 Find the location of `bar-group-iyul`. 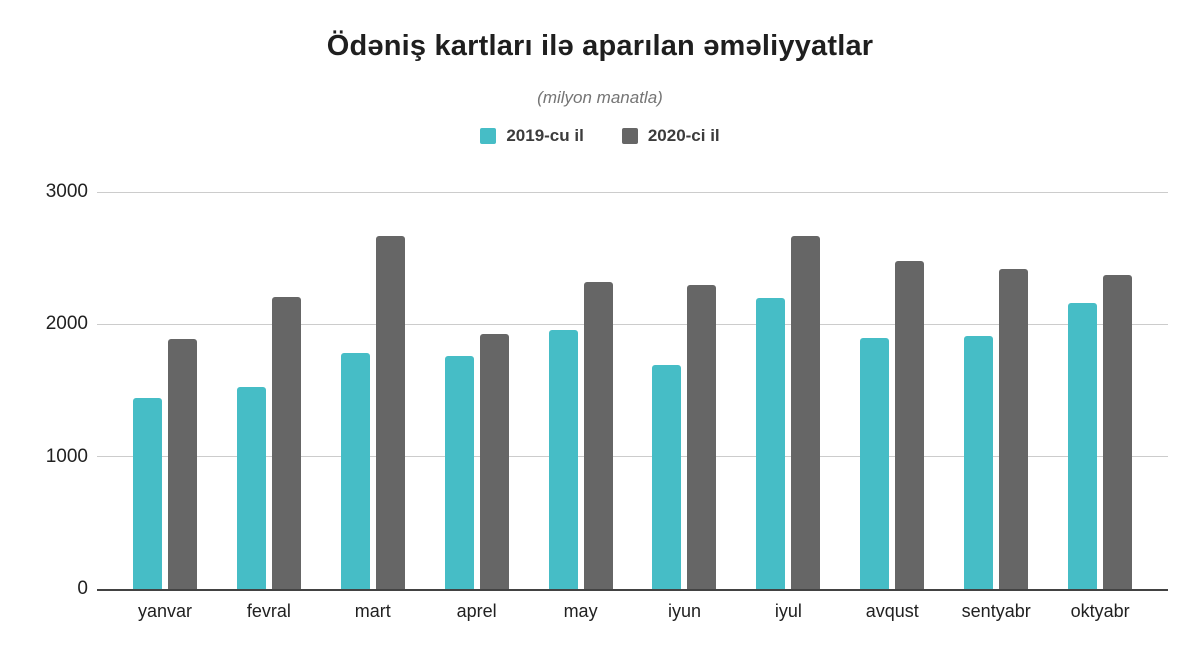

bar-group-iyul is located at coordinates (788, 390).